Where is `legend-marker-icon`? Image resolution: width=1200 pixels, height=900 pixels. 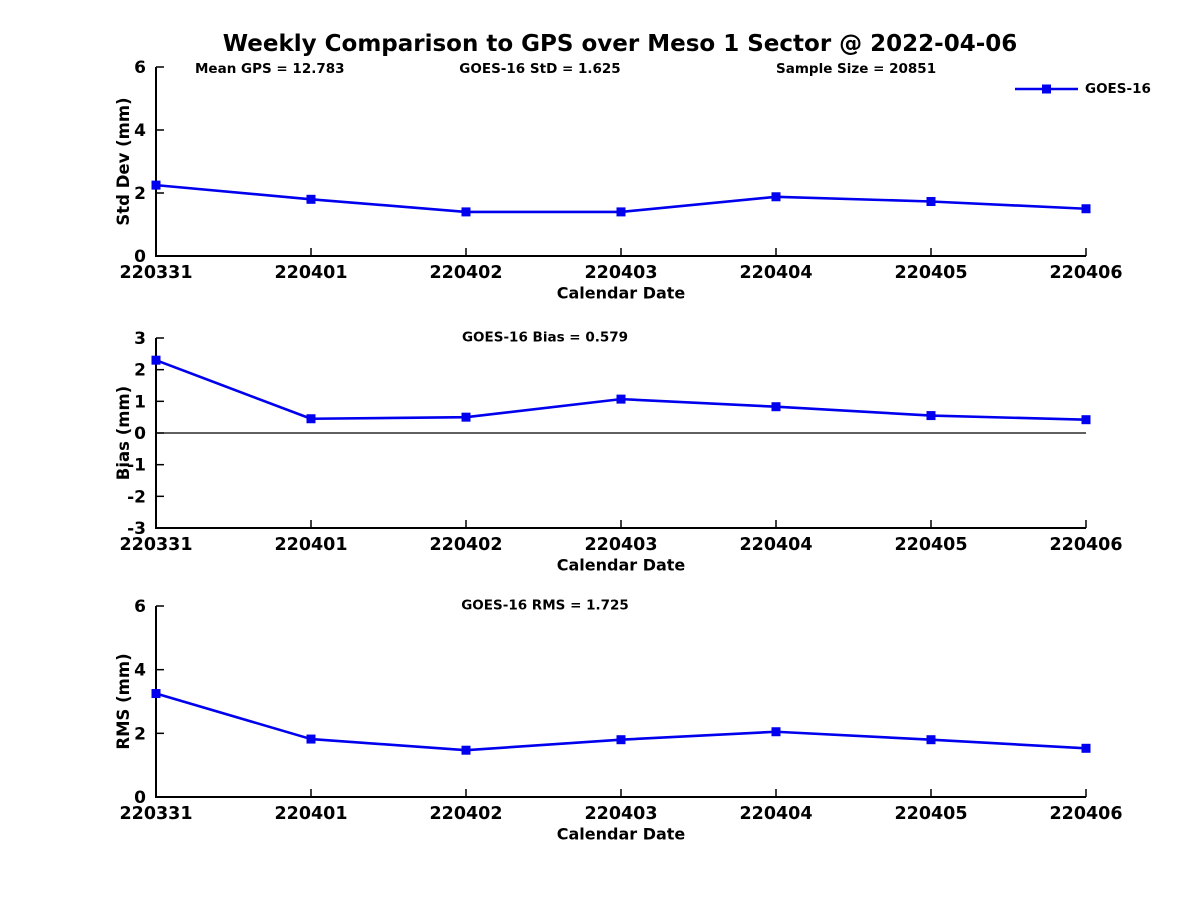
legend-marker-icon is located at coordinates (1046, 89).